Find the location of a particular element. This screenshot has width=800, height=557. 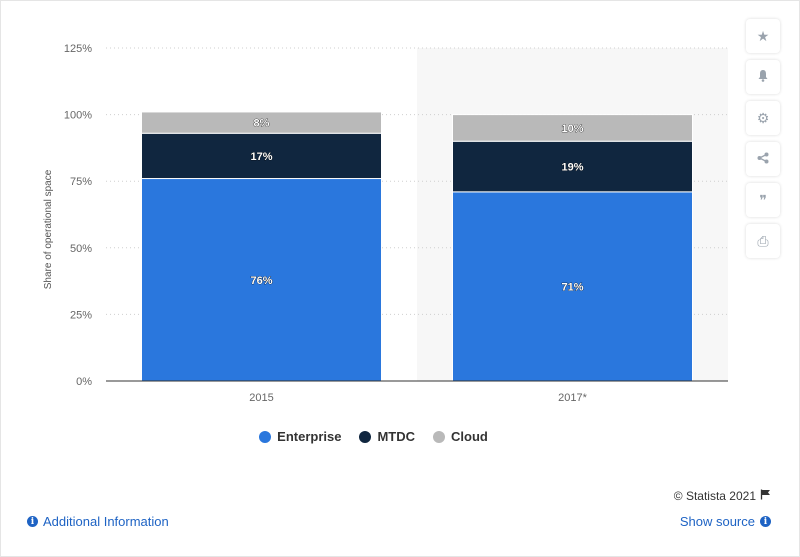

share-button is located at coordinates (763, 159).